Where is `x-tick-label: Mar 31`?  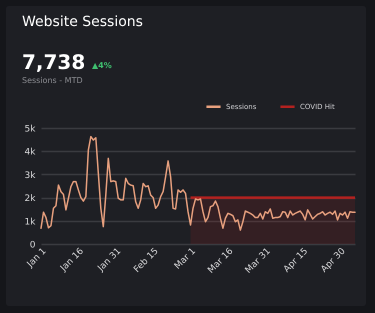
x-tick-label: Mar 31 is located at coordinates (258, 261).